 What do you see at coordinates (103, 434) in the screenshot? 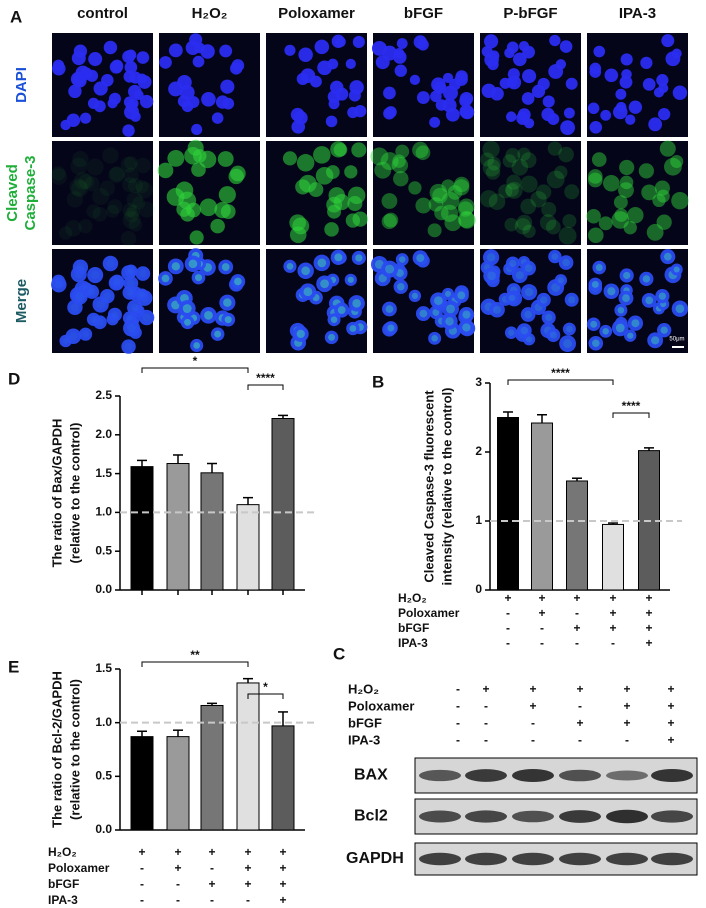
I see `y-tick-label: 2.0` at bounding box center [103, 434].